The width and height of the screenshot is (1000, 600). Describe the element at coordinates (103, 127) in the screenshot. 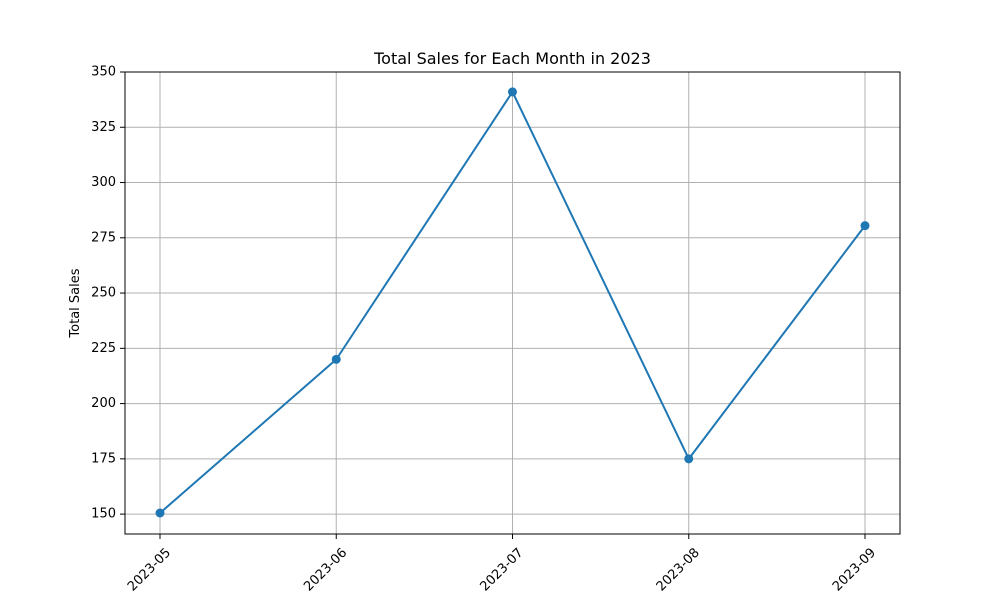

I see `y-tick-label: 325` at that location.